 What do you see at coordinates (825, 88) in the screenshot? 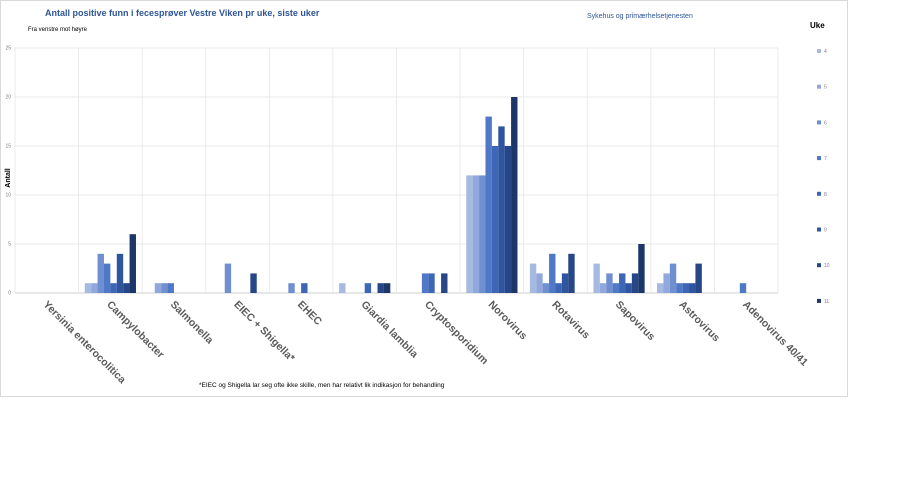
I see `legend-label: 5` at bounding box center [825, 88].